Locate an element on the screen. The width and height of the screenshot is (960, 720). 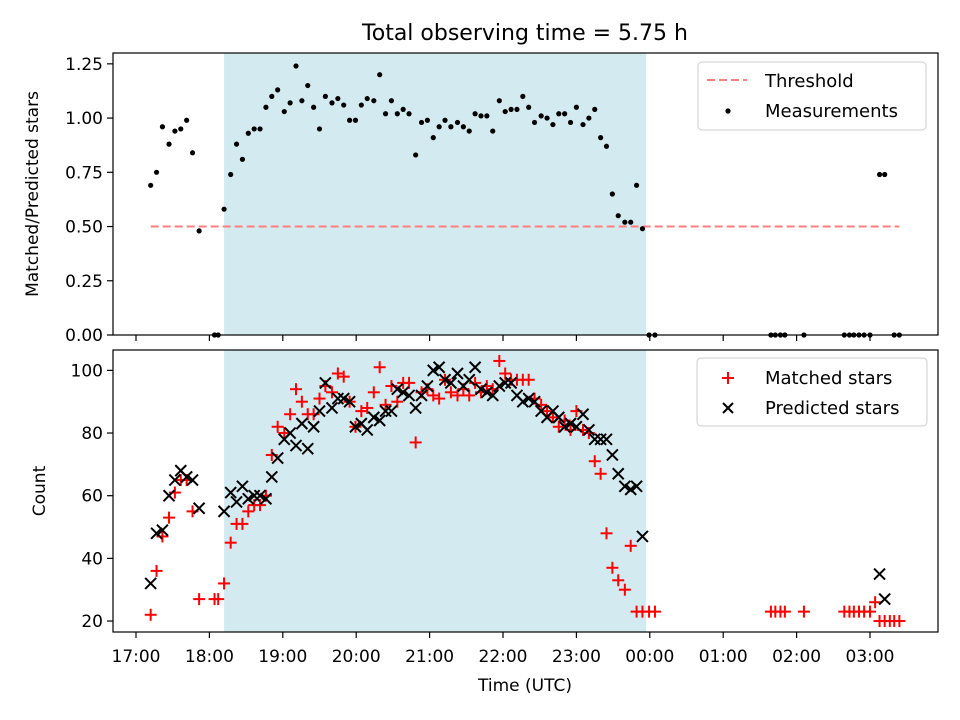
count-y-tick-label: 100 is located at coordinates (87, 371).